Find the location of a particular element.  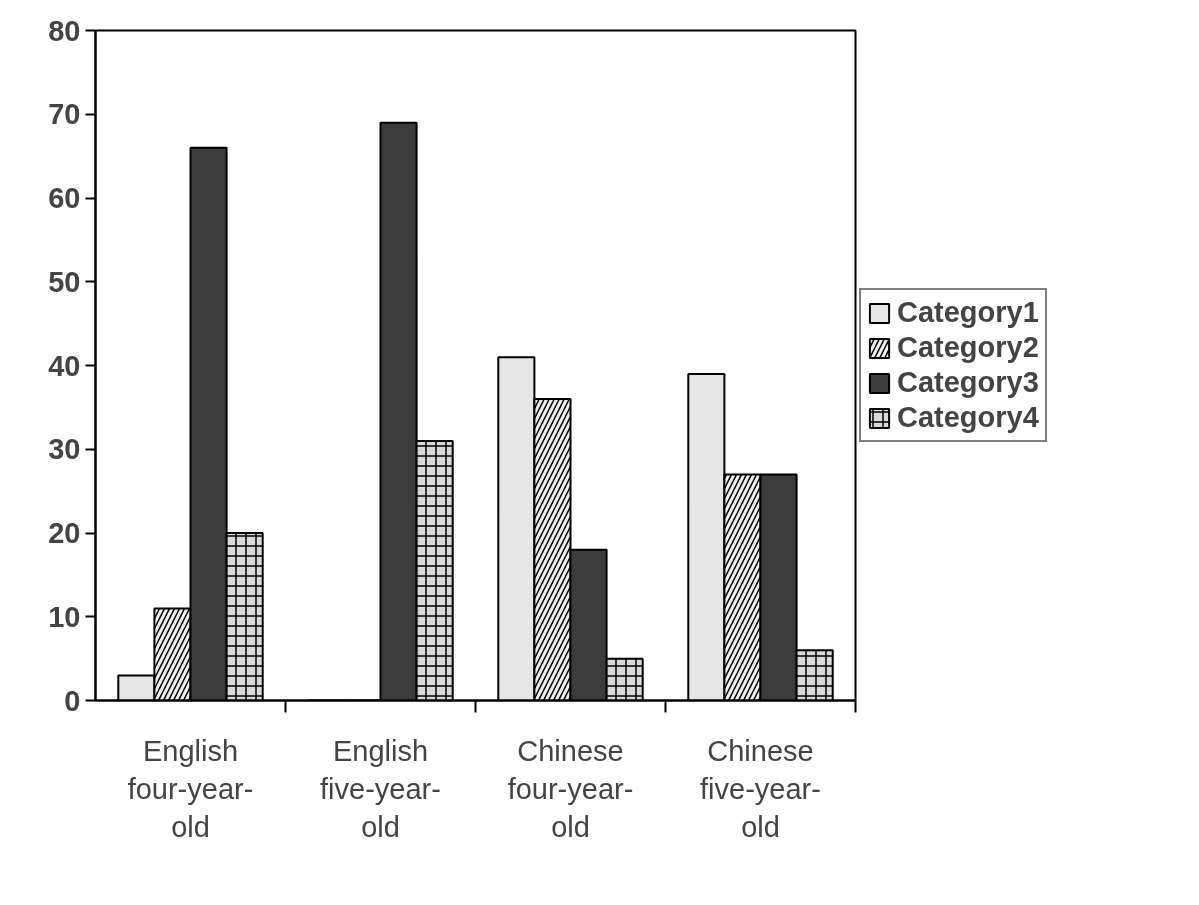

legend-label: Category3 is located at coordinates (968, 382).